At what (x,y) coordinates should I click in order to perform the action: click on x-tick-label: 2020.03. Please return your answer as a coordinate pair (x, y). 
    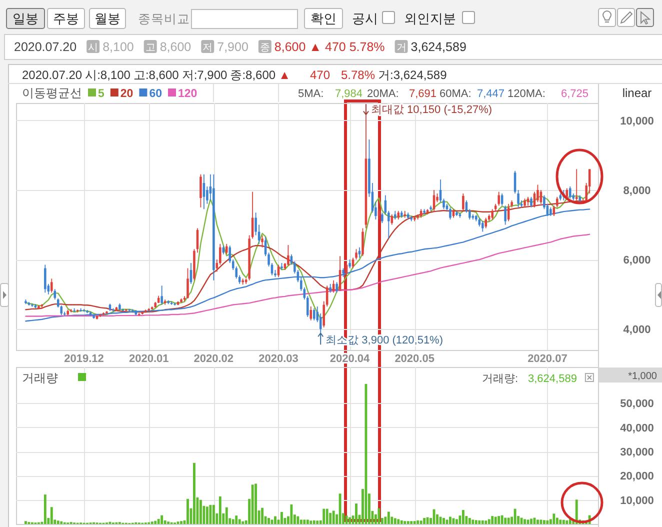
    Looking at the image, I should click on (278, 359).